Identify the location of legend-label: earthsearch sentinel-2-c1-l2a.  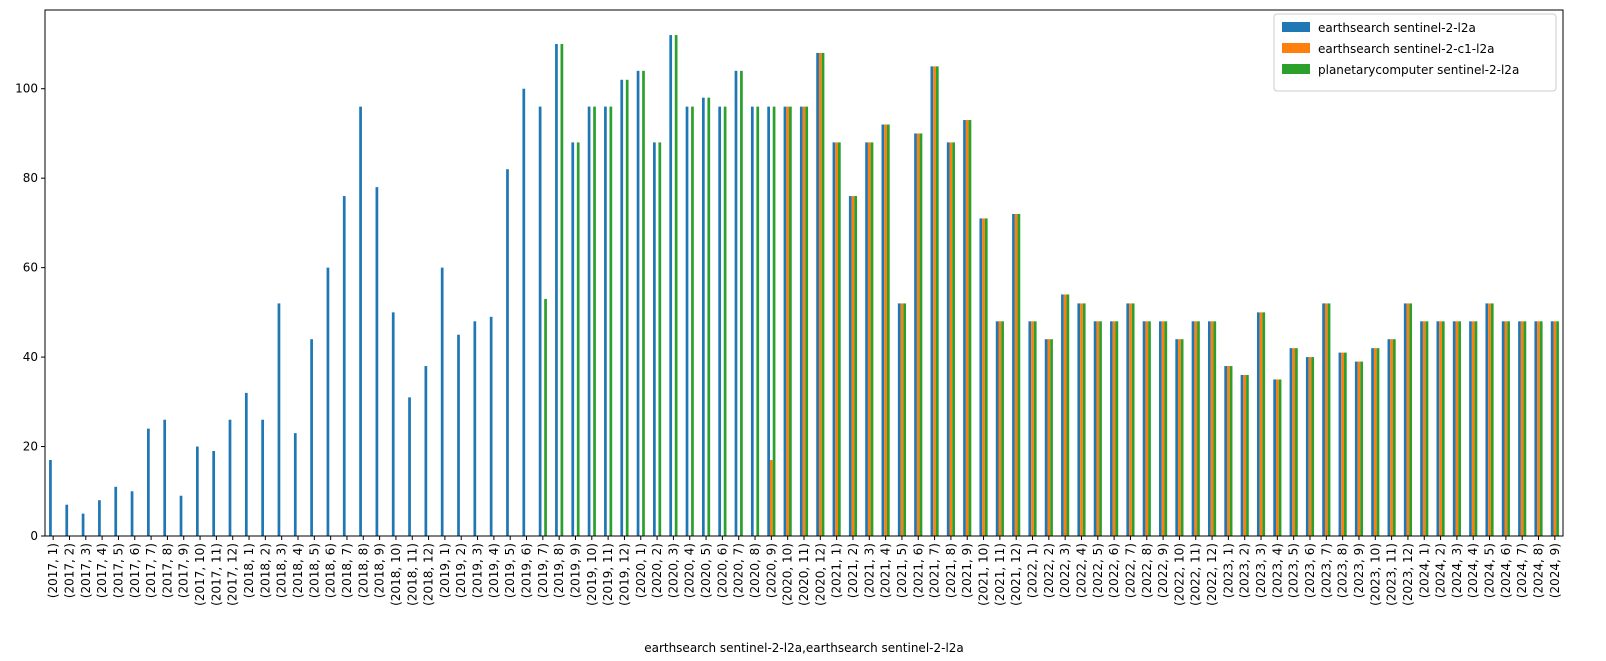
(1406, 49).